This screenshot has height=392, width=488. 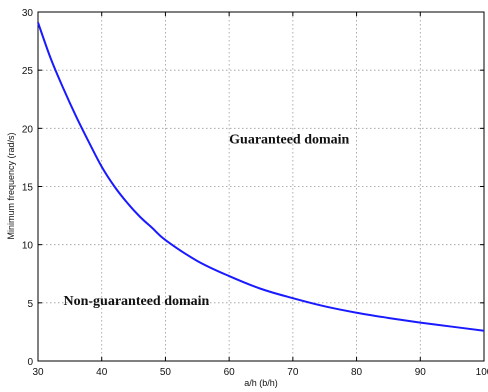 I want to click on y-axis-label: Minimum frequency (rad/s), so click(x=11, y=185).